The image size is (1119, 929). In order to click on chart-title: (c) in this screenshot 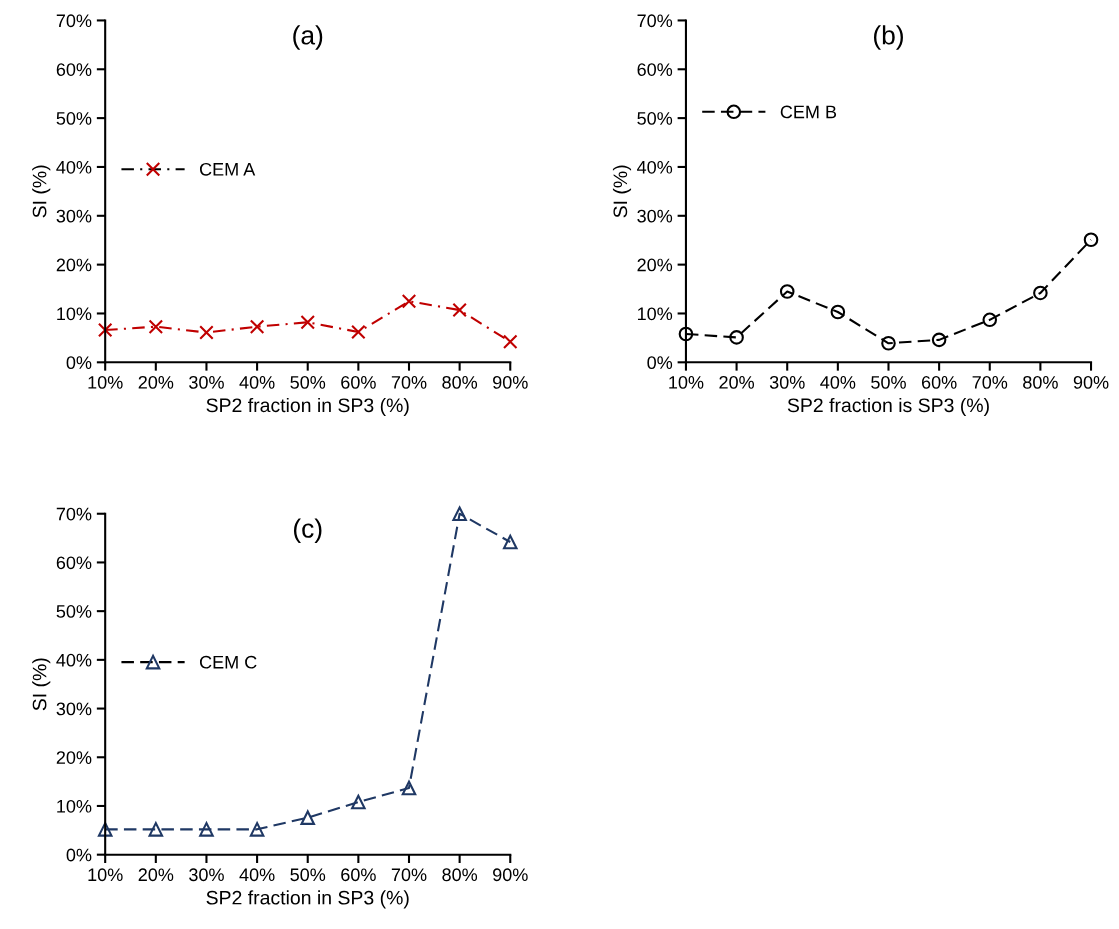, I will do `click(307, 531)`.